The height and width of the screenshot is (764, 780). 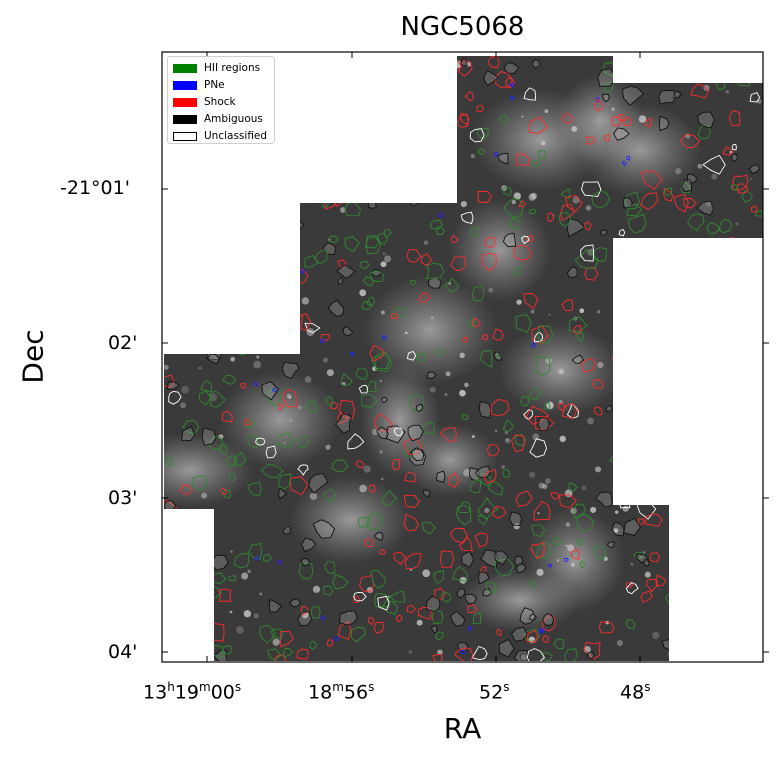 What do you see at coordinates (462, 728) in the screenshot?
I see `x-axis-label: RA` at bounding box center [462, 728].